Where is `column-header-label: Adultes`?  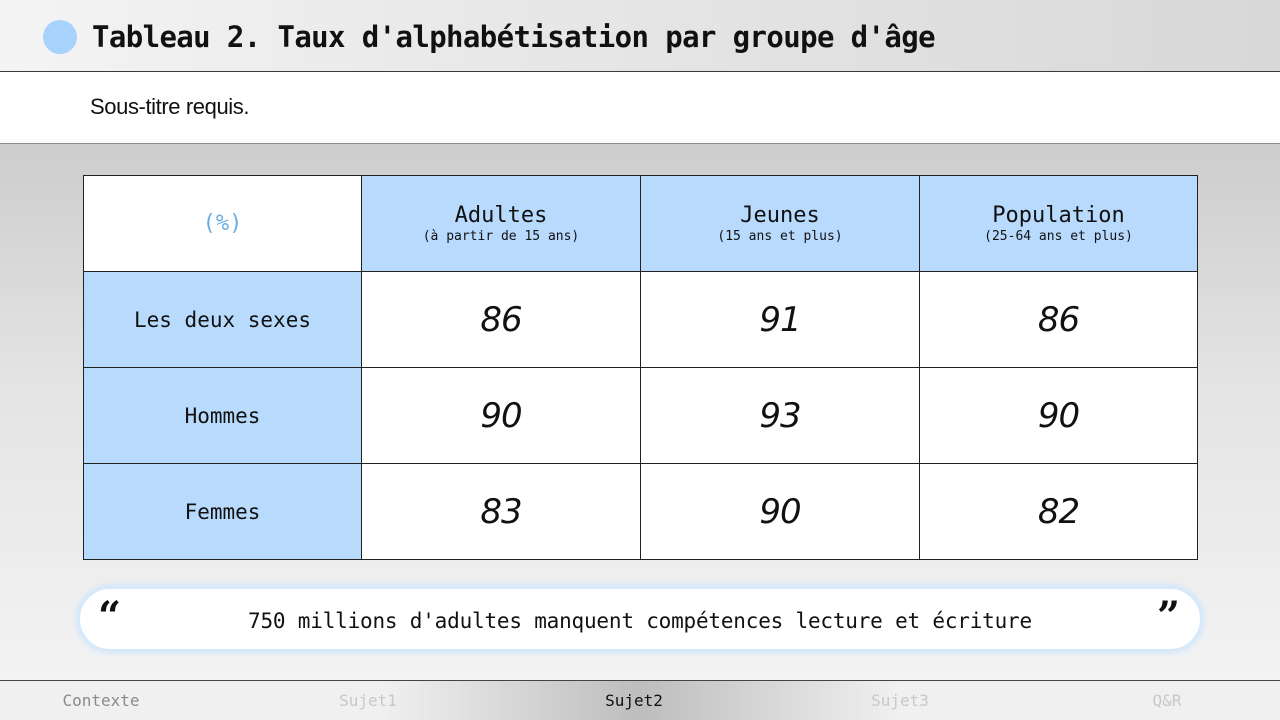 column-header-label: Adultes is located at coordinates (501, 215).